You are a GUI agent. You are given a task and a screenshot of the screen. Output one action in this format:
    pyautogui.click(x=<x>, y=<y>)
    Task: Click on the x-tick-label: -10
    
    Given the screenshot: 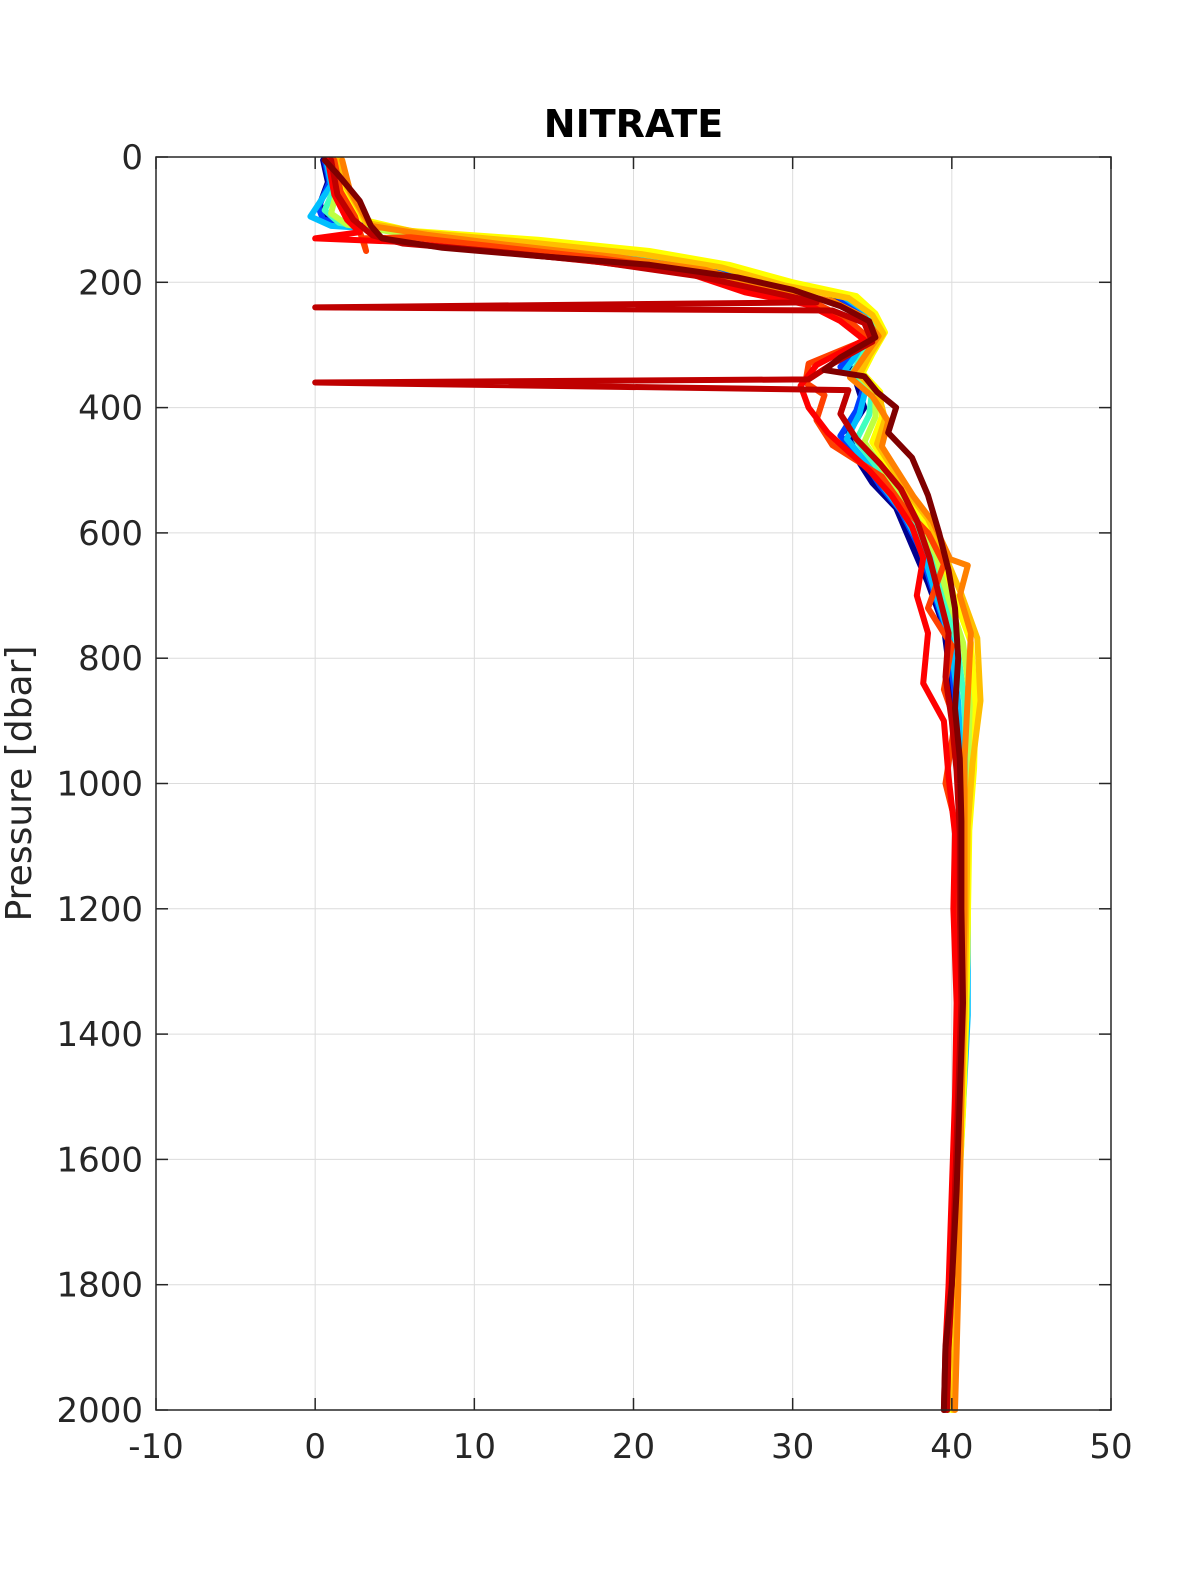 What is the action you would take?
    pyautogui.click(x=156, y=1447)
    